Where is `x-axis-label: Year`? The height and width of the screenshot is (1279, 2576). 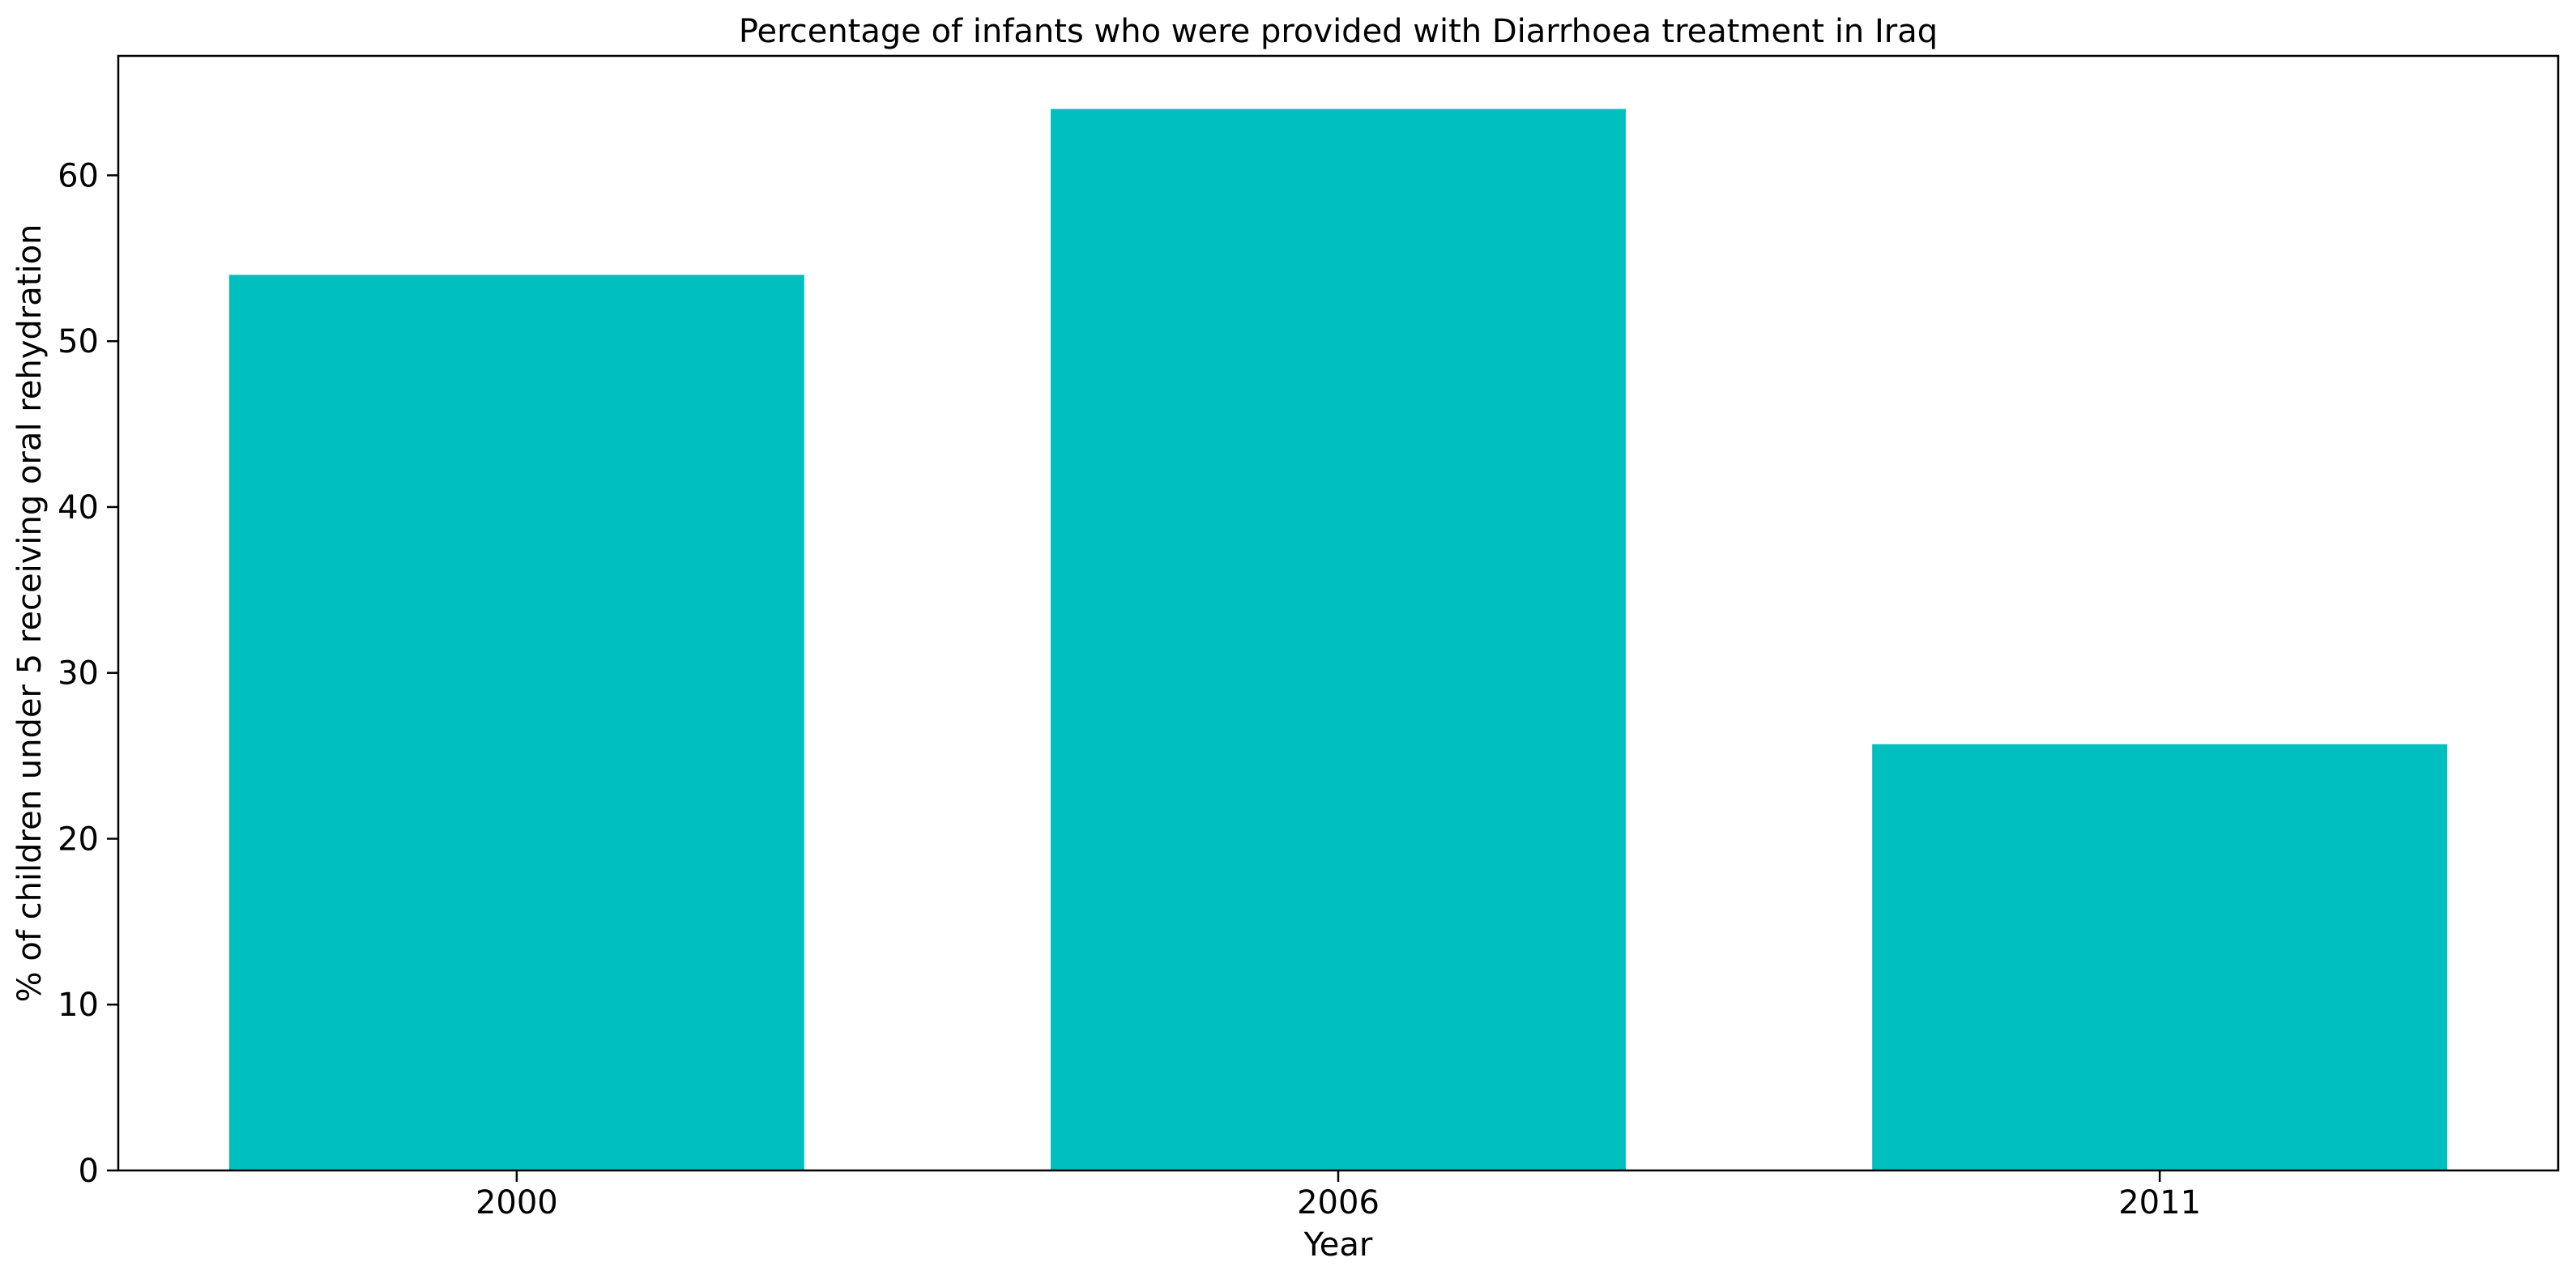 x-axis-label: Year is located at coordinates (1338, 1245).